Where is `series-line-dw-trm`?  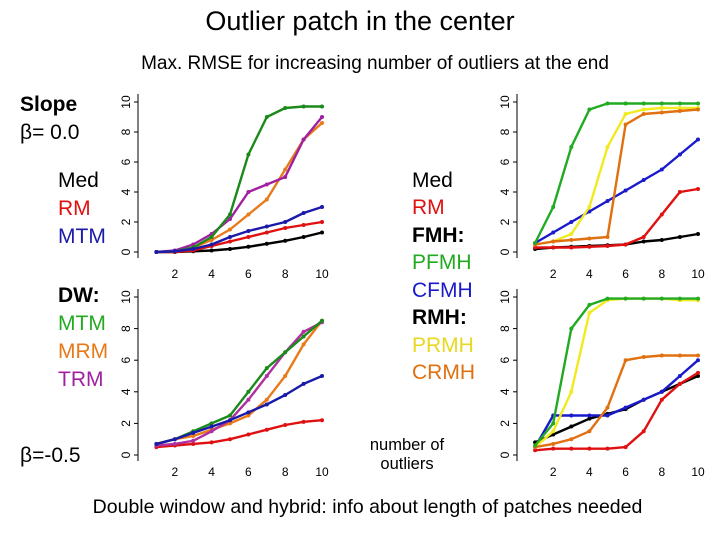 series-line-dw-trm is located at coordinates (239, 384).